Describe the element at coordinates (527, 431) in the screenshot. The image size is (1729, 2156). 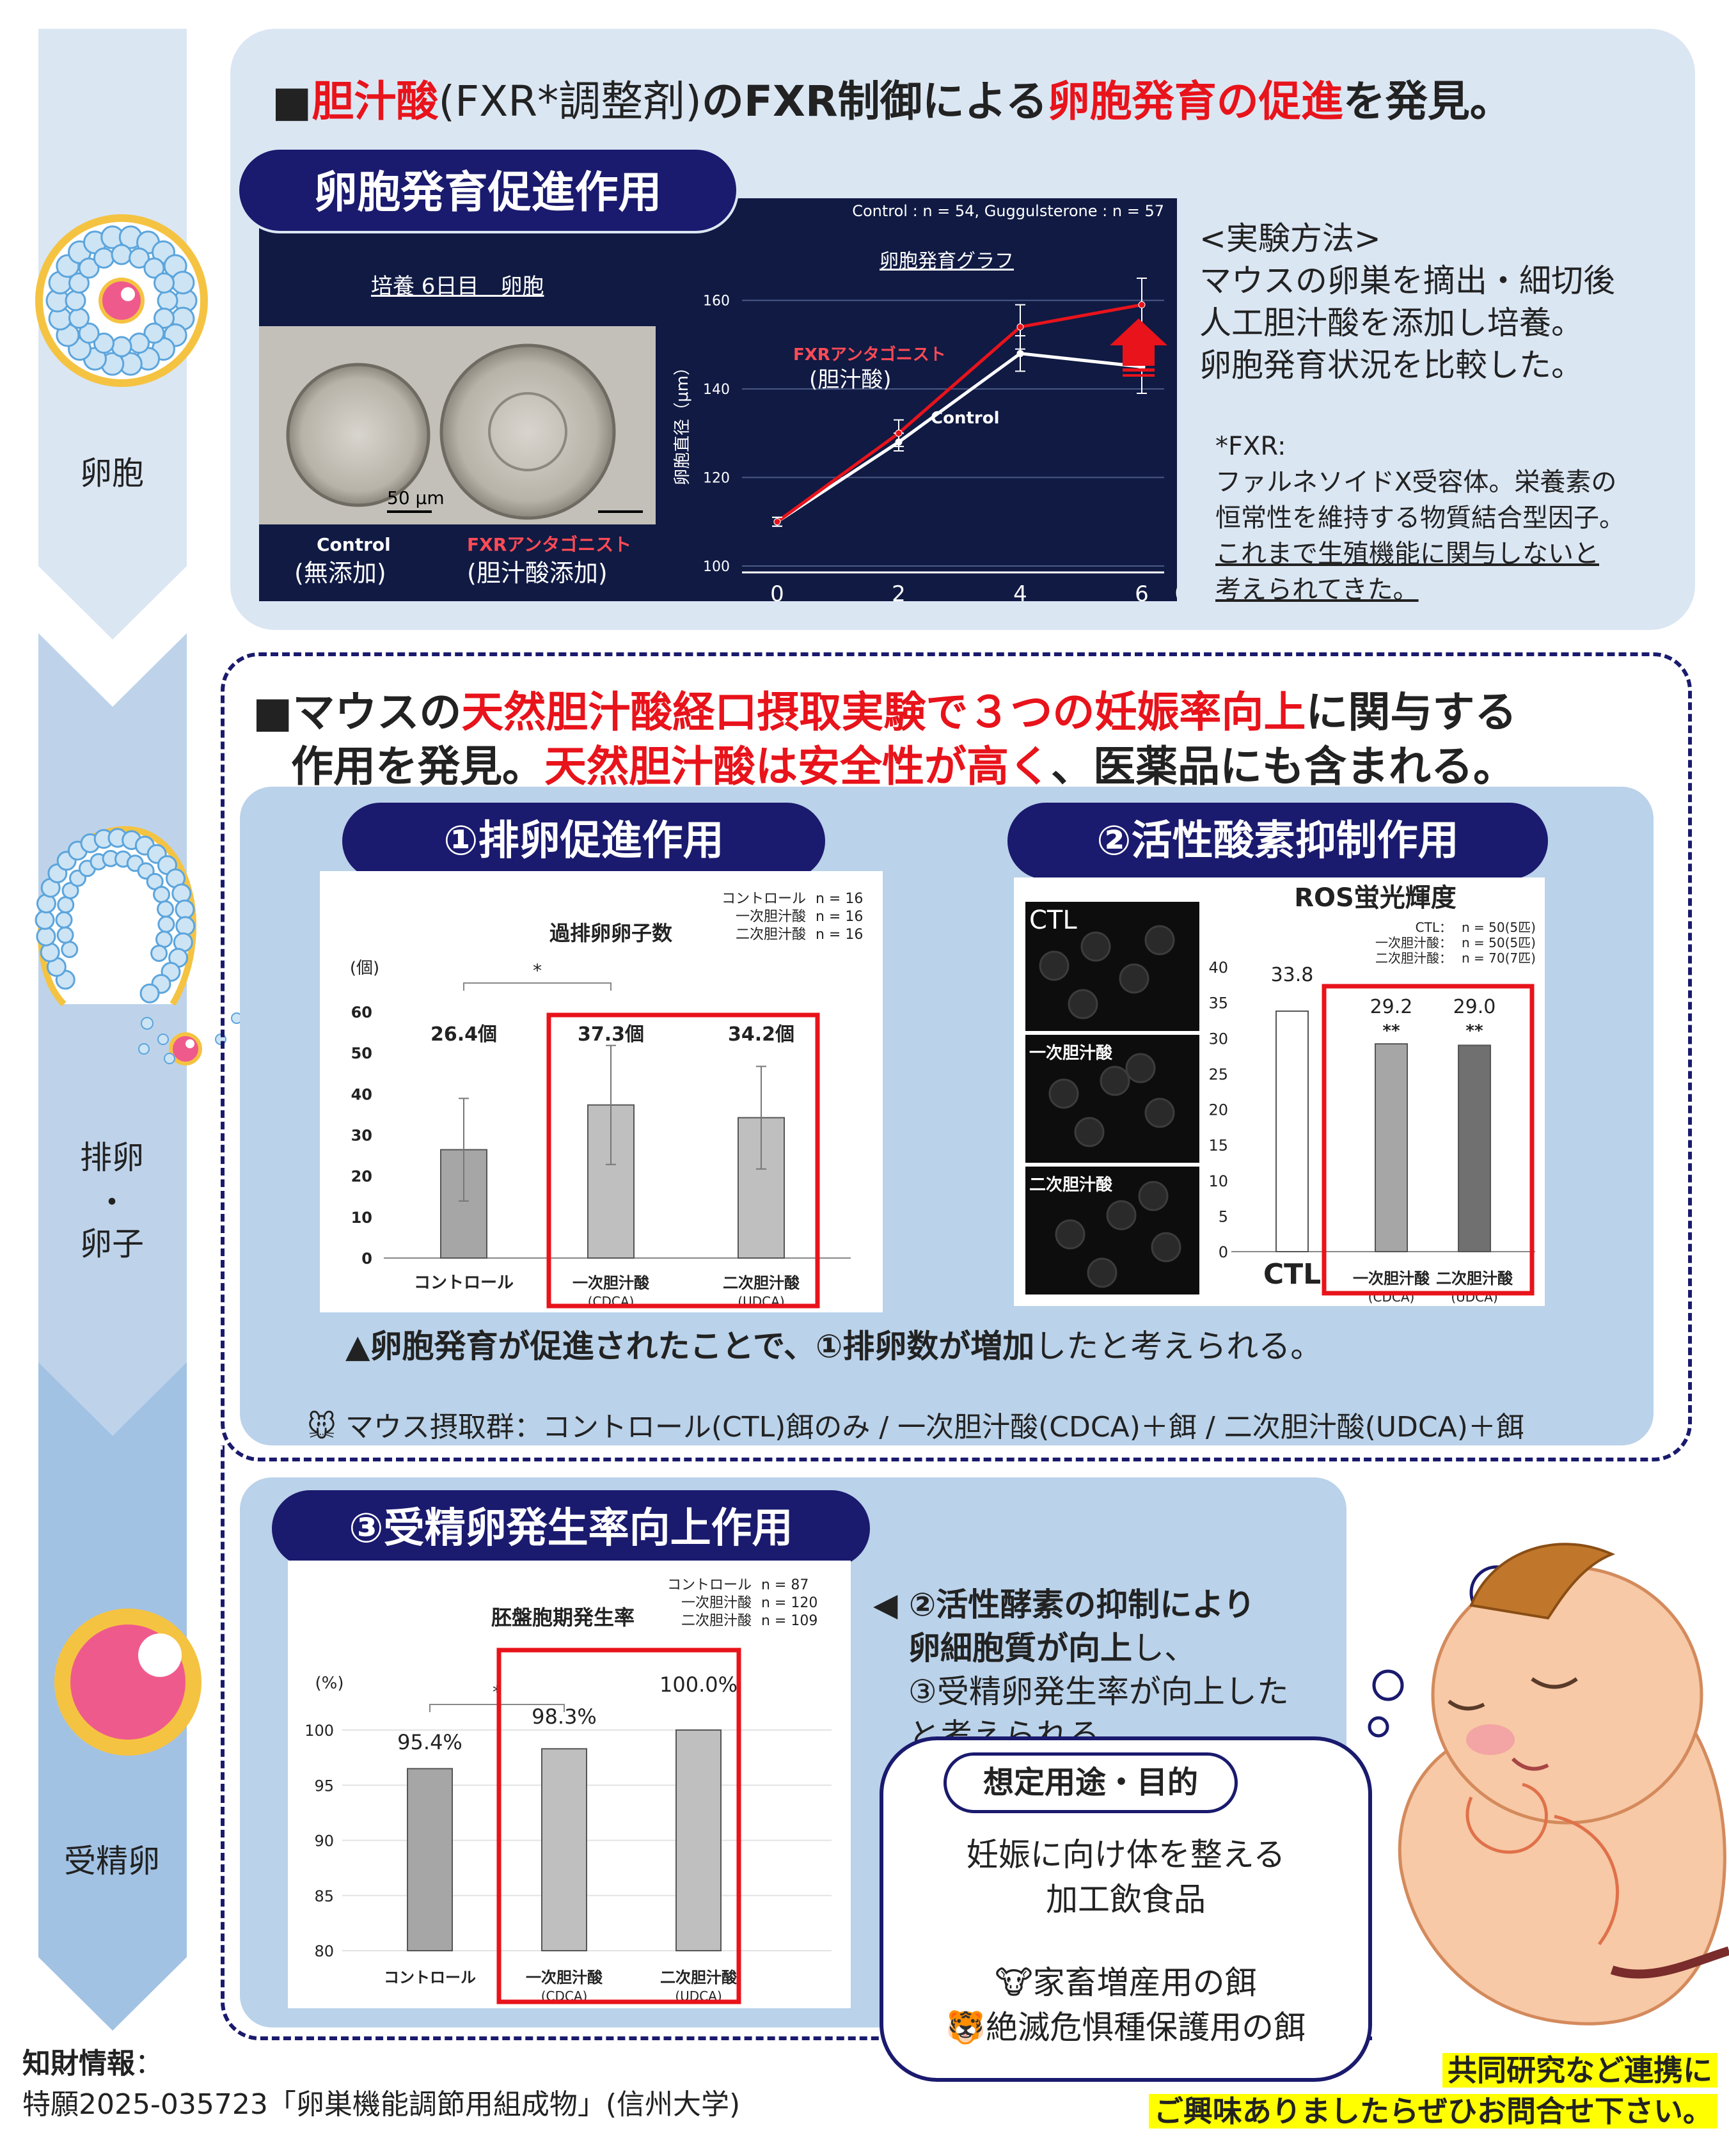
I see `fxr-oocyte-image` at that location.